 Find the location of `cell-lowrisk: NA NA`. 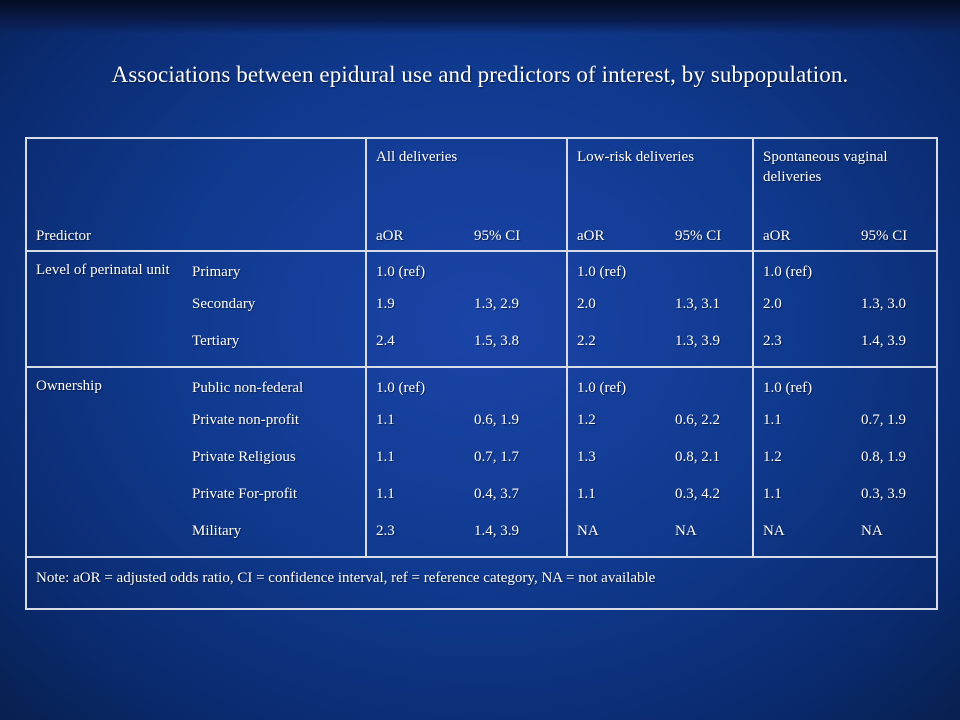

cell-lowrisk: NA NA is located at coordinates (659, 538).